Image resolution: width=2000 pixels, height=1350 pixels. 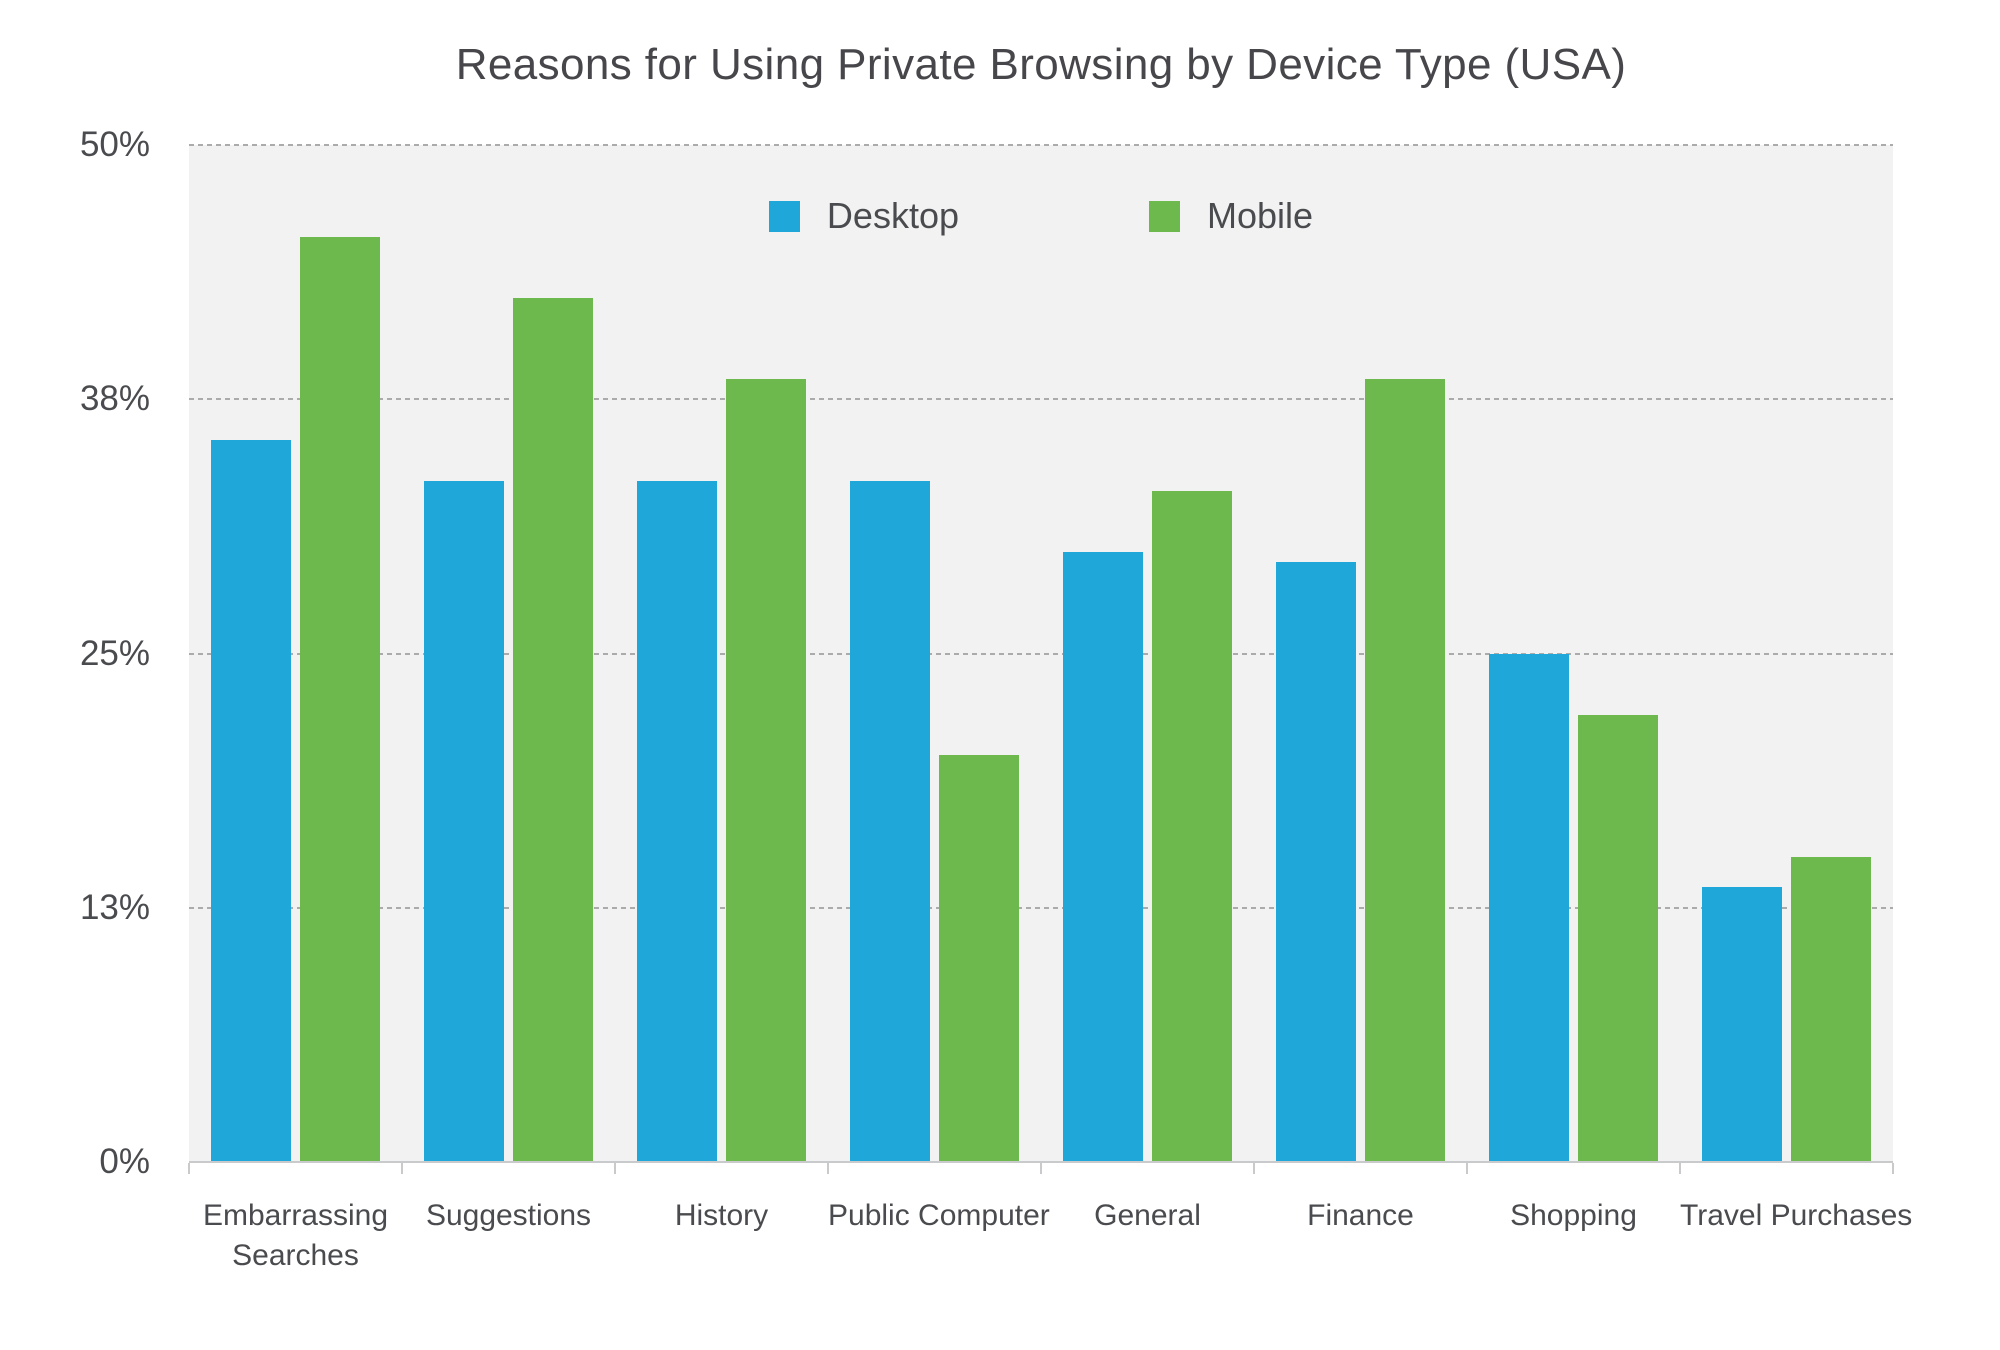 What do you see at coordinates (508, 1215) in the screenshot?
I see `x-category-label-line: Suggestions` at bounding box center [508, 1215].